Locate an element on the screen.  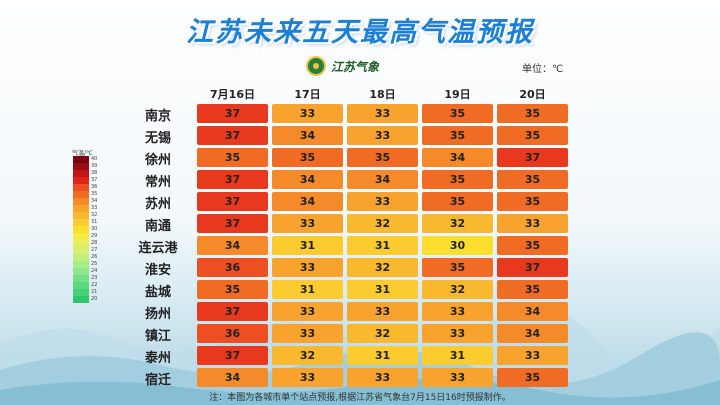
legend-title: 气温/℃ is located at coordinates (82, 153).